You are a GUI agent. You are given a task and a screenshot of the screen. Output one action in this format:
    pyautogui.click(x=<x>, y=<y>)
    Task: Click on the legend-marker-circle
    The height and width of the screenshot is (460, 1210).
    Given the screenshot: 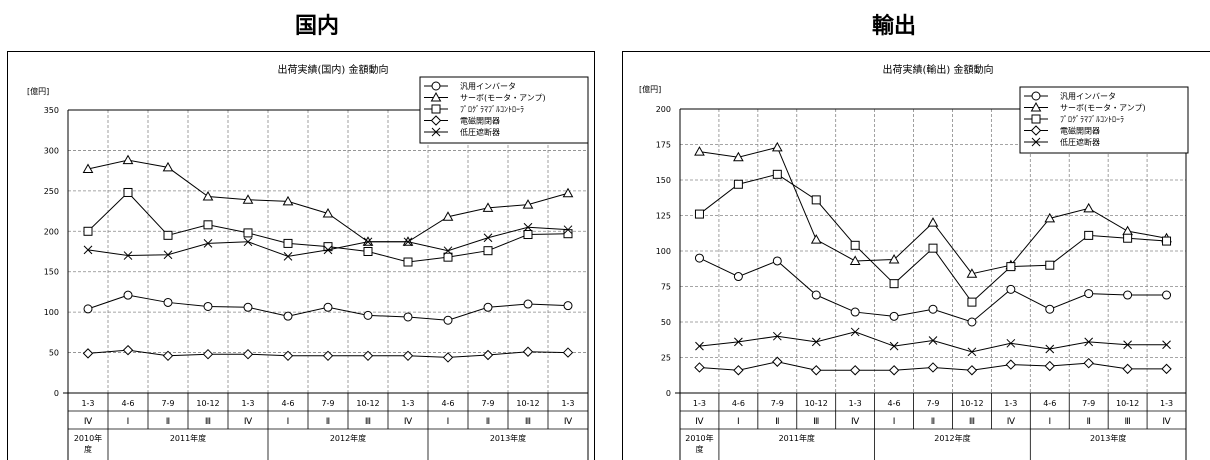 What is the action you would take?
    pyautogui.click(x=436, y=86)
    